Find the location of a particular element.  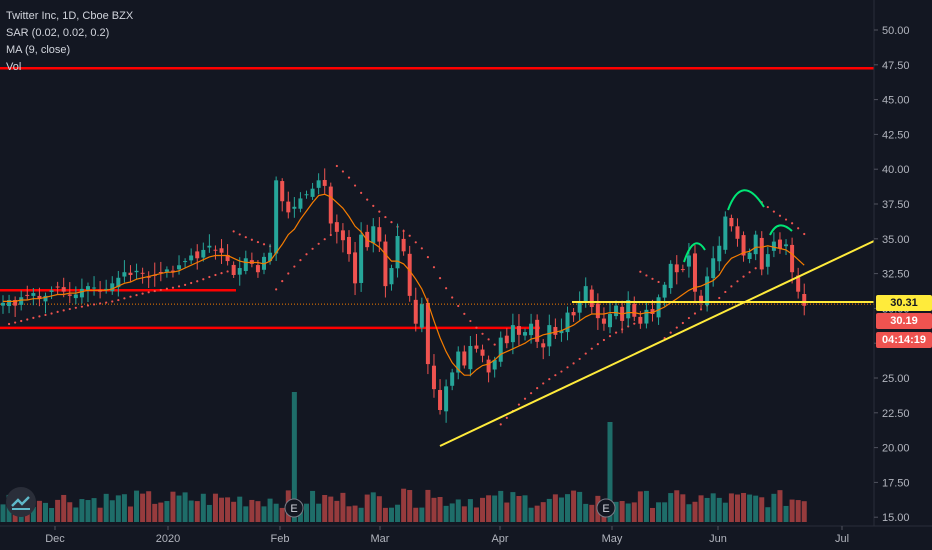

price-tick-label: 50.00 is located at coordinates (896, 31).